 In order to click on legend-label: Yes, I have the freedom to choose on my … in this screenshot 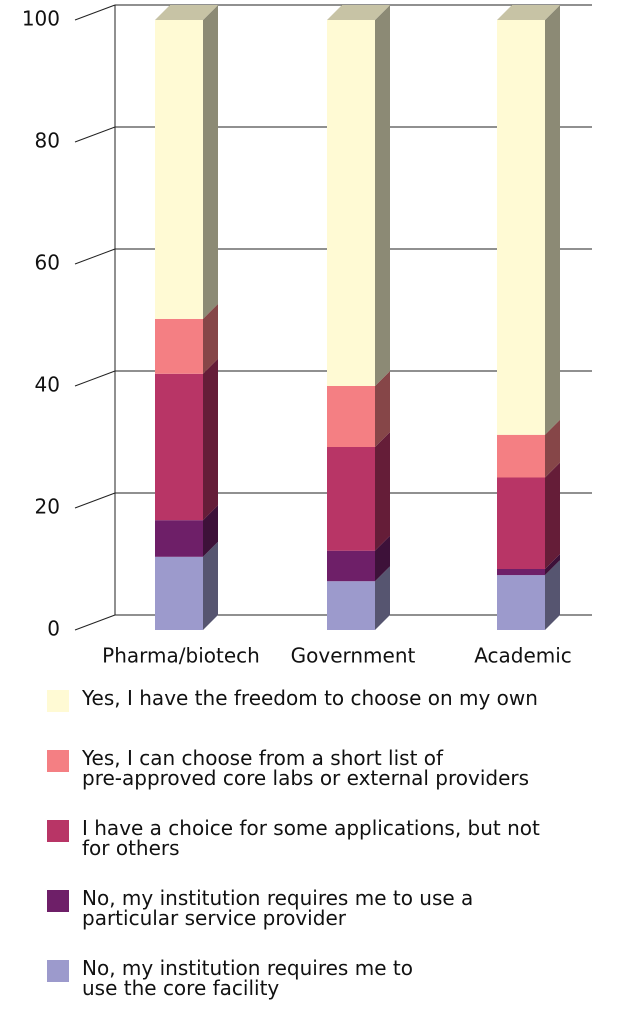, I will do `click(310, 698)`.